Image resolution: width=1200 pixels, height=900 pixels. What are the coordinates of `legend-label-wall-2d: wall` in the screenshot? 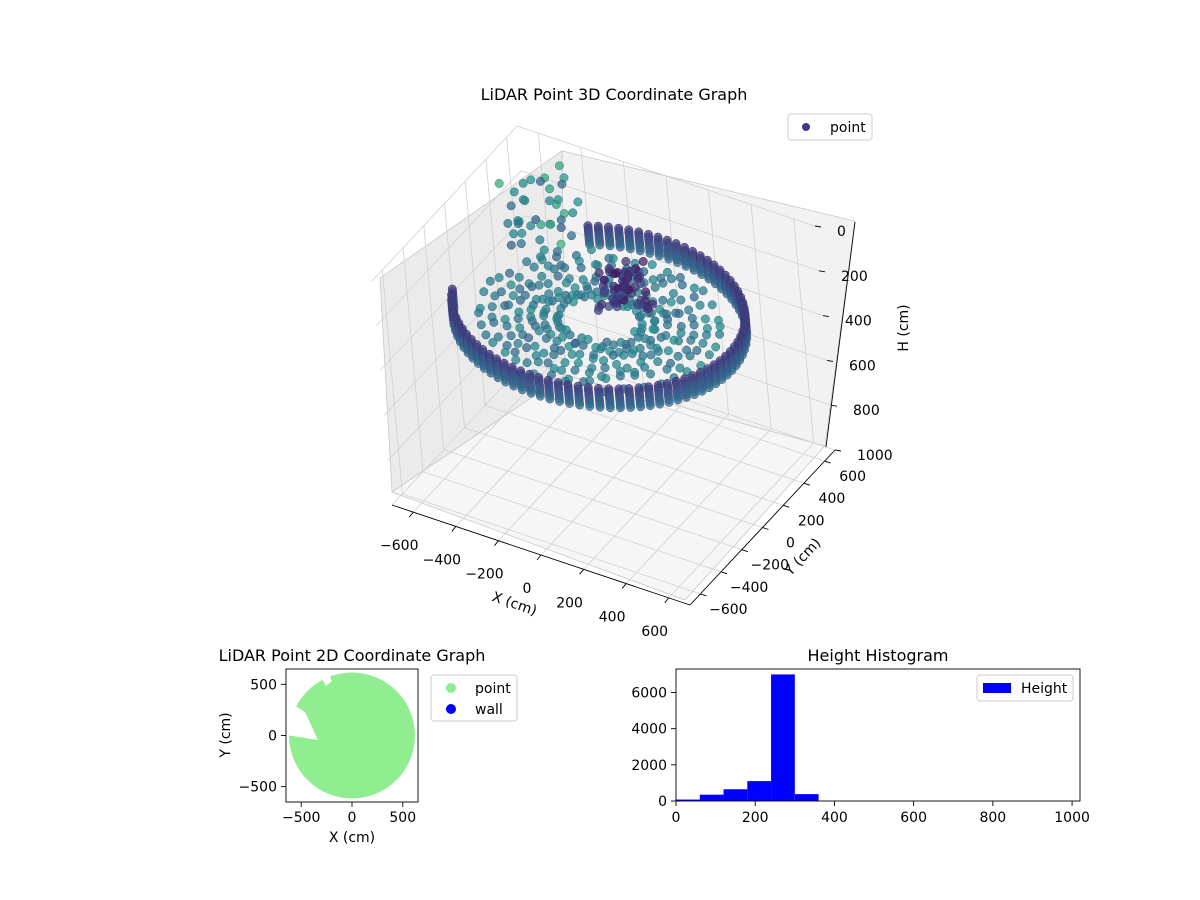 It's located at (489, 710).